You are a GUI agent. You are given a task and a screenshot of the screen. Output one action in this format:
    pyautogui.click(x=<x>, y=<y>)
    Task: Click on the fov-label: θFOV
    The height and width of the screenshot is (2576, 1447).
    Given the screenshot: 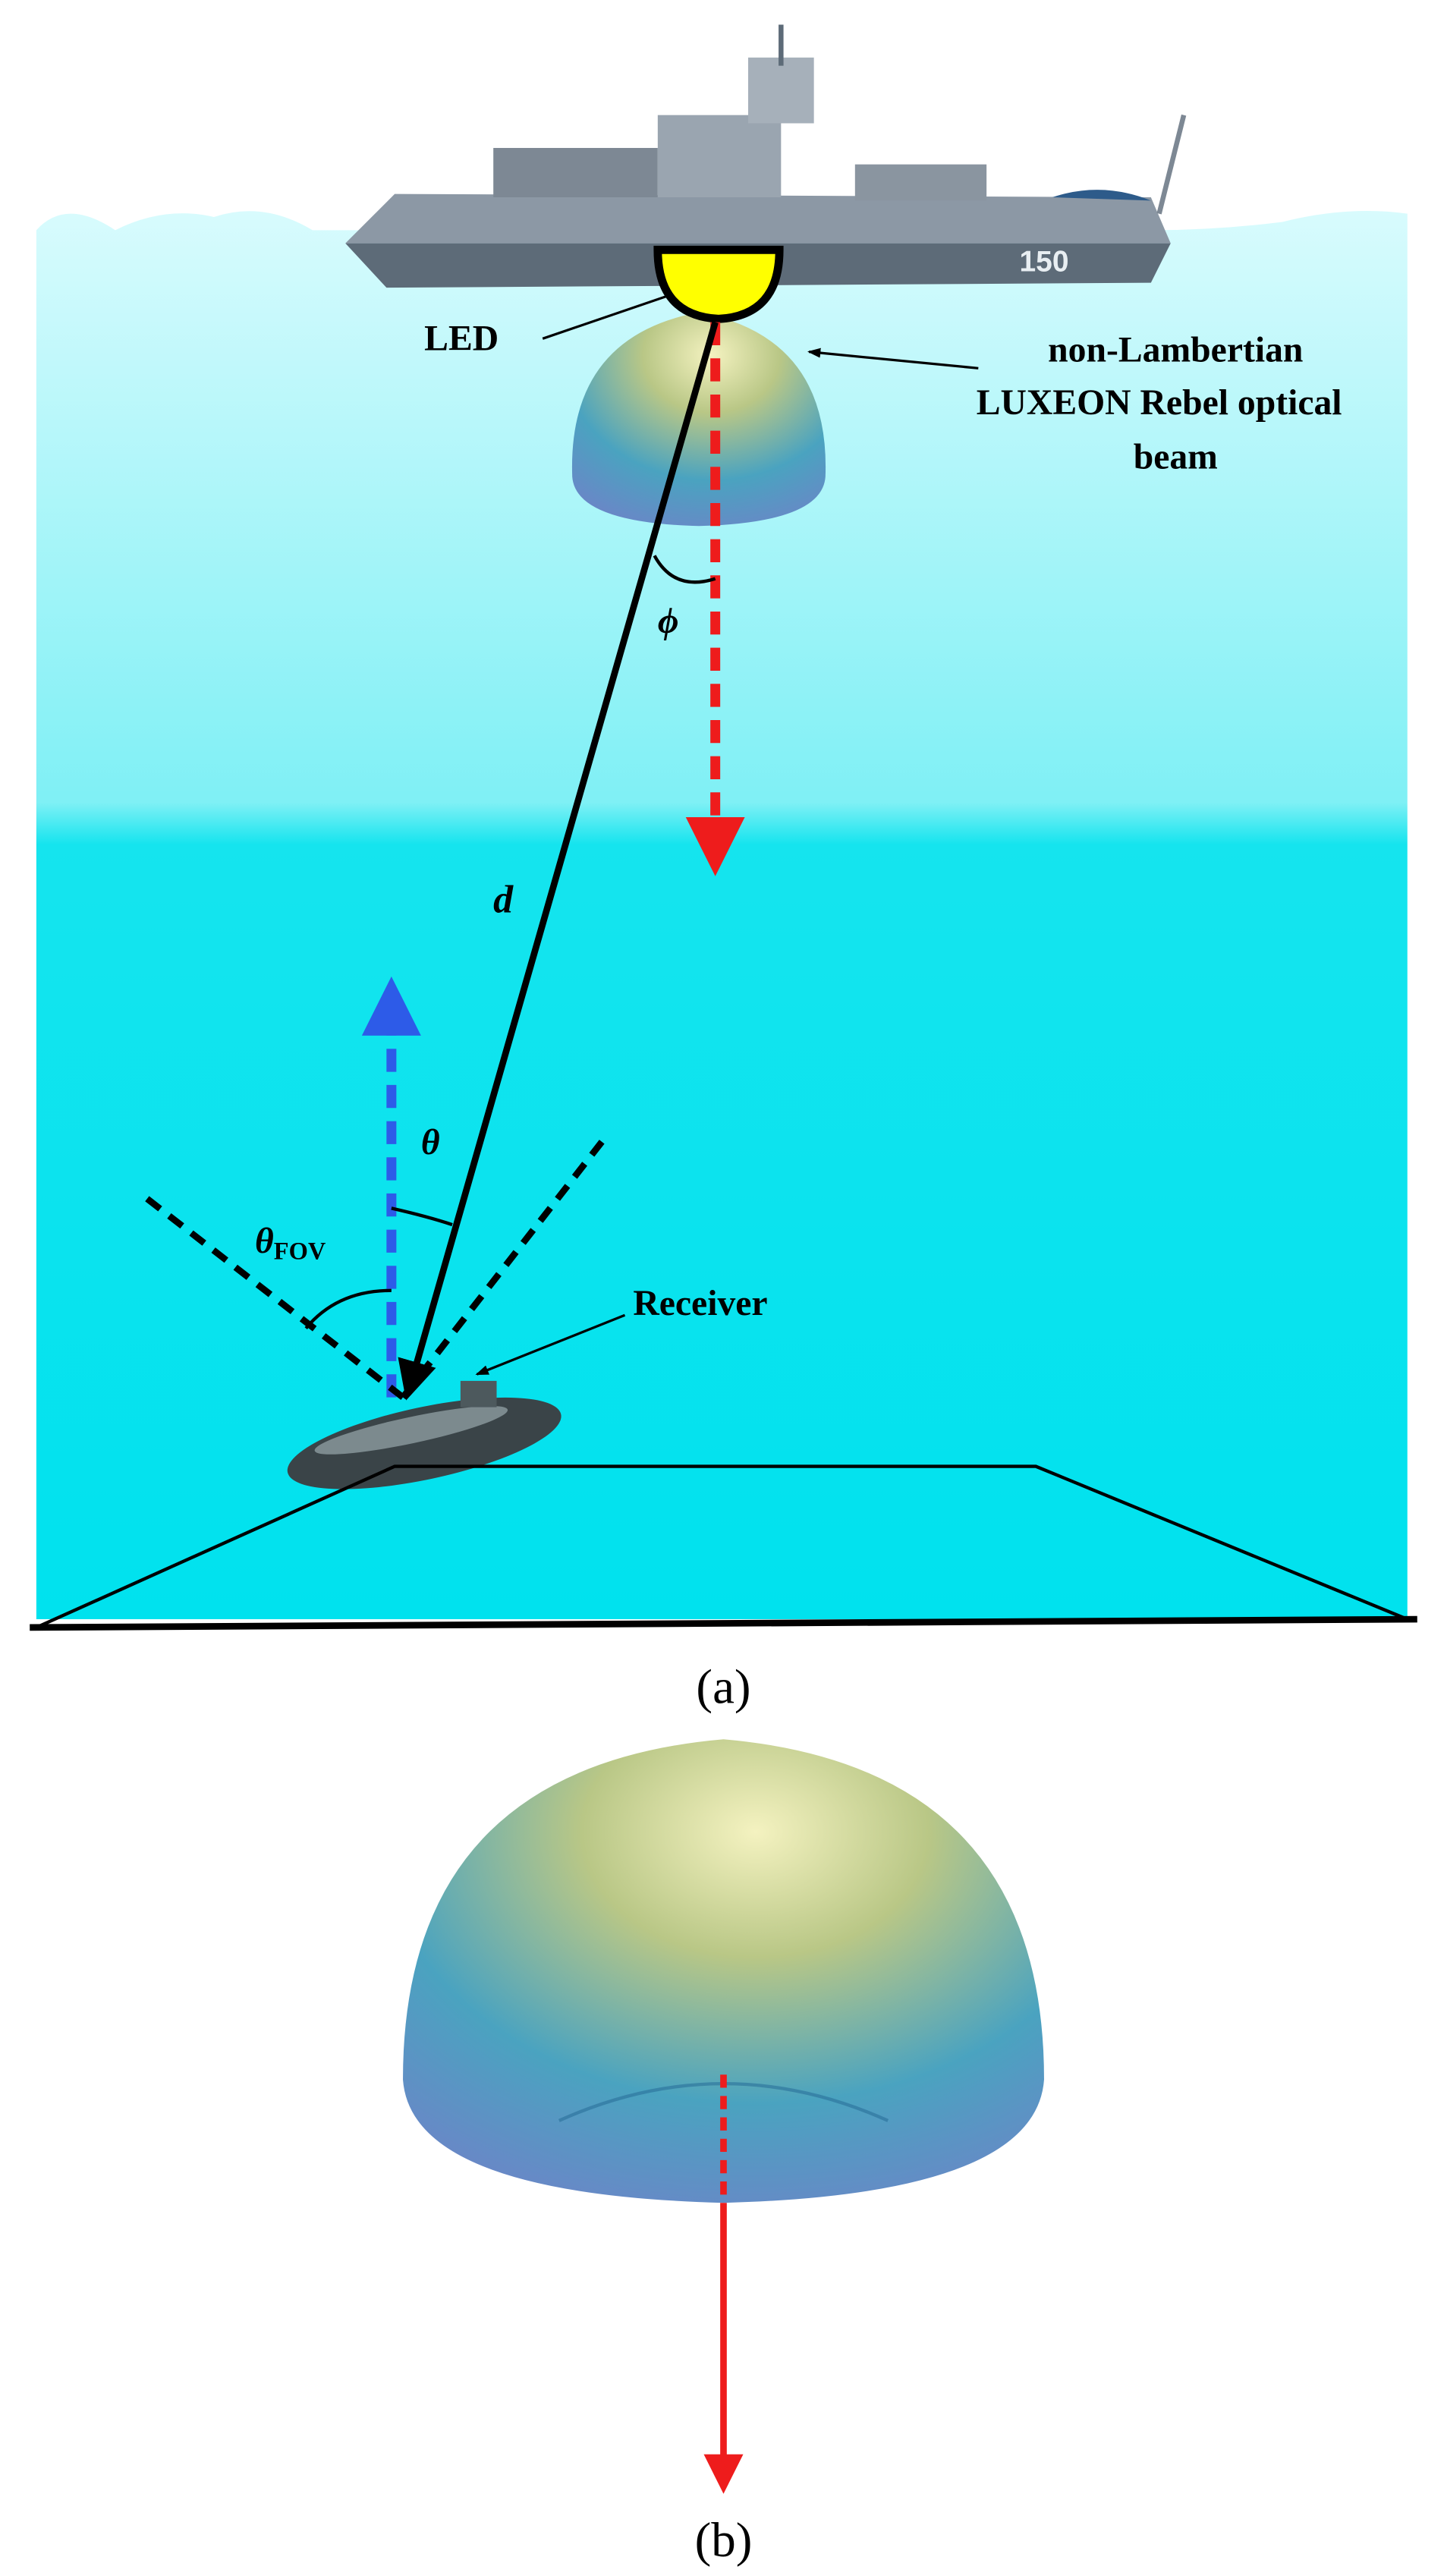 What is the action you would take?
    pyautogui.click(x=290, y=1244)
    